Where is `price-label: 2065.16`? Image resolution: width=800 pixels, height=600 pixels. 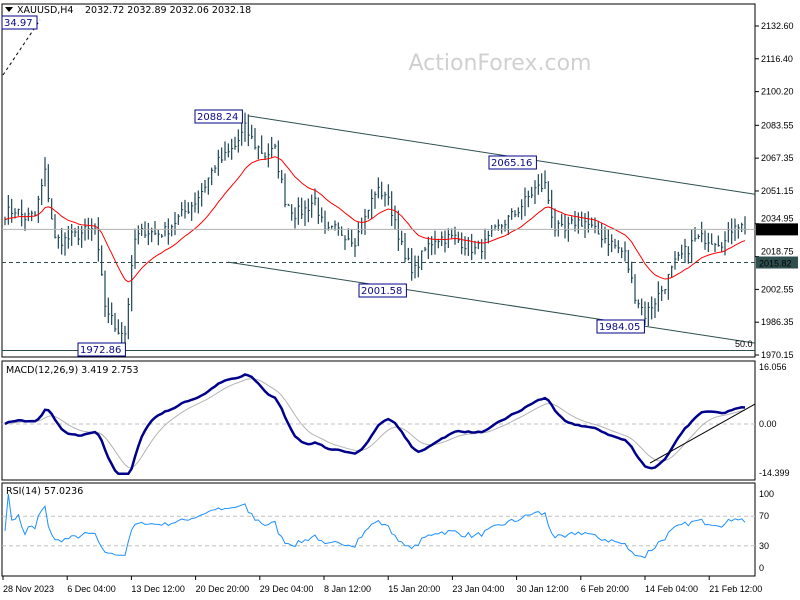 price-label: 2065.16 is located at coordinates (511, 163).